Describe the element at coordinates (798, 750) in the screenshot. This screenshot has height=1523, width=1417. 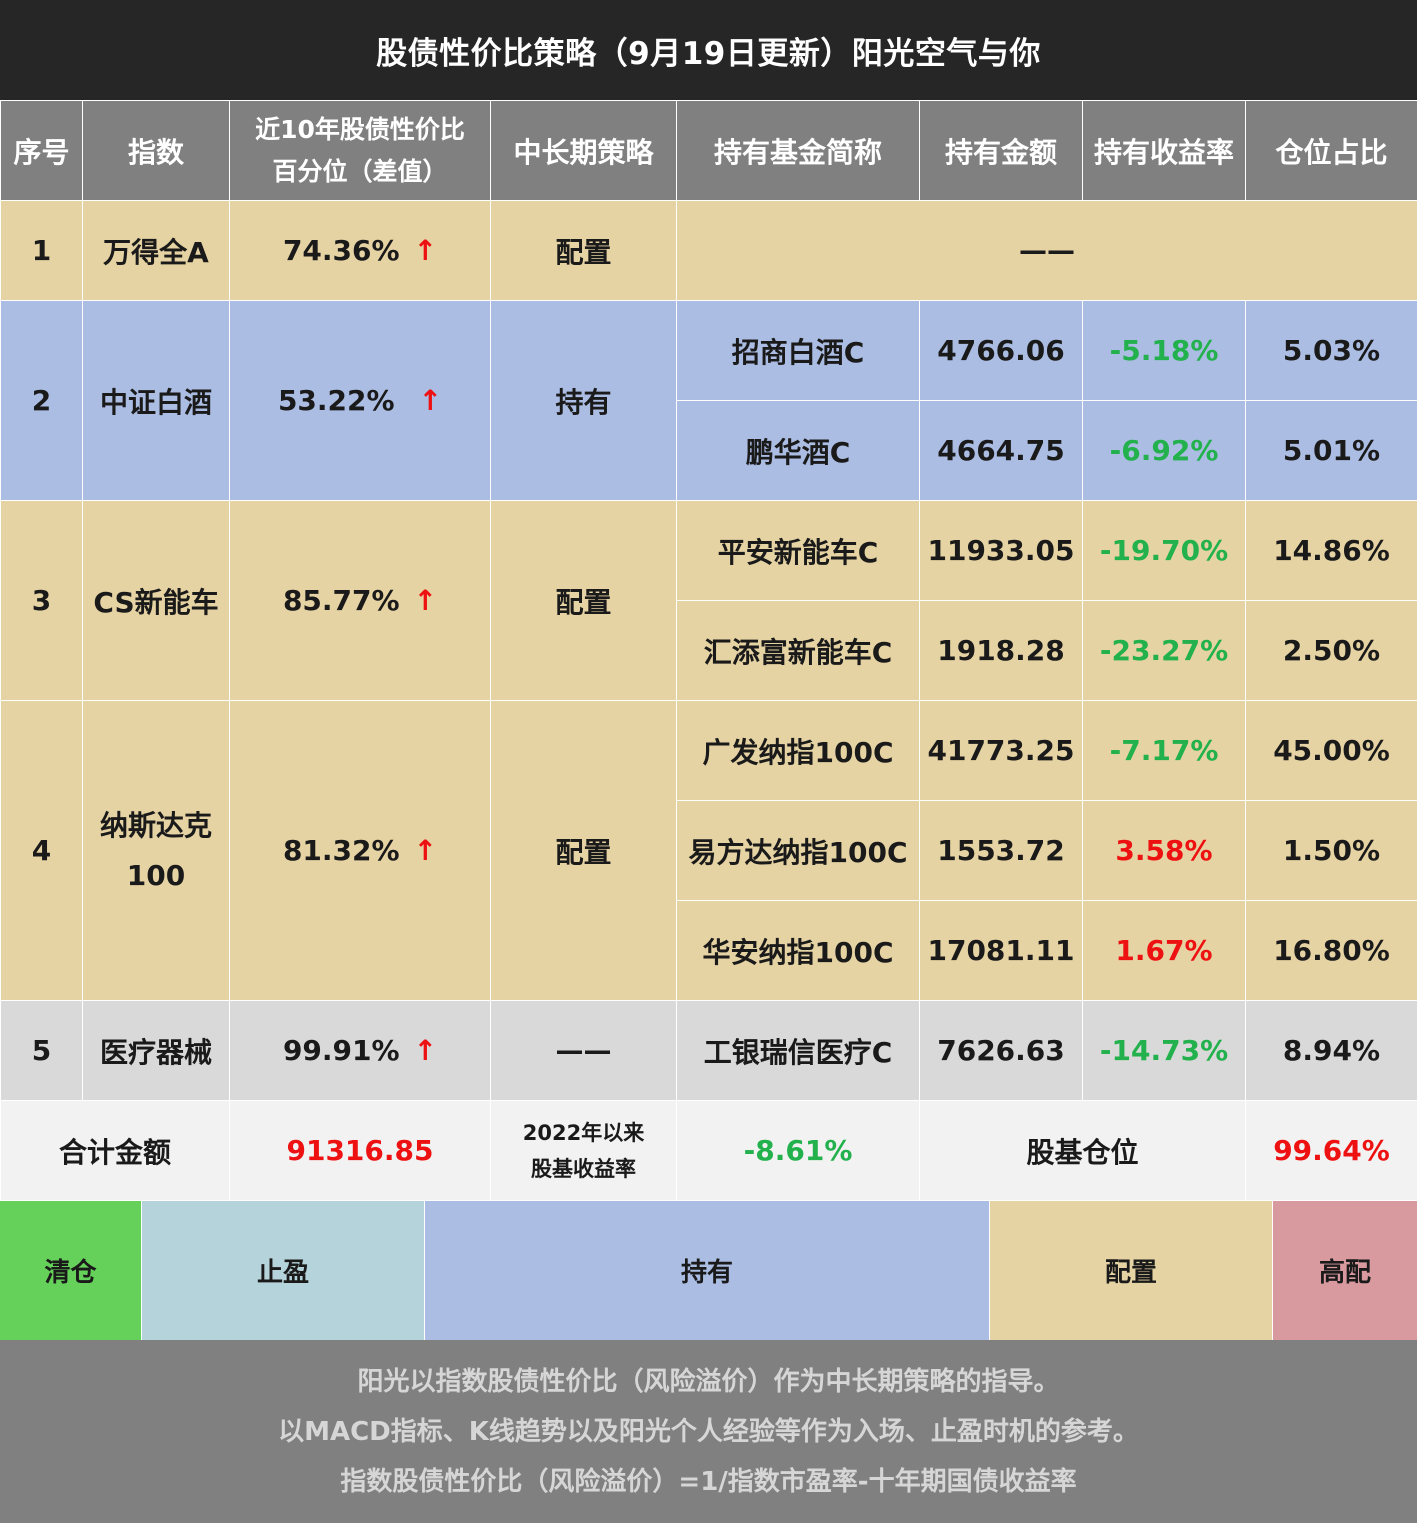
I see `fund-name: 广发纳指100C` at that location.